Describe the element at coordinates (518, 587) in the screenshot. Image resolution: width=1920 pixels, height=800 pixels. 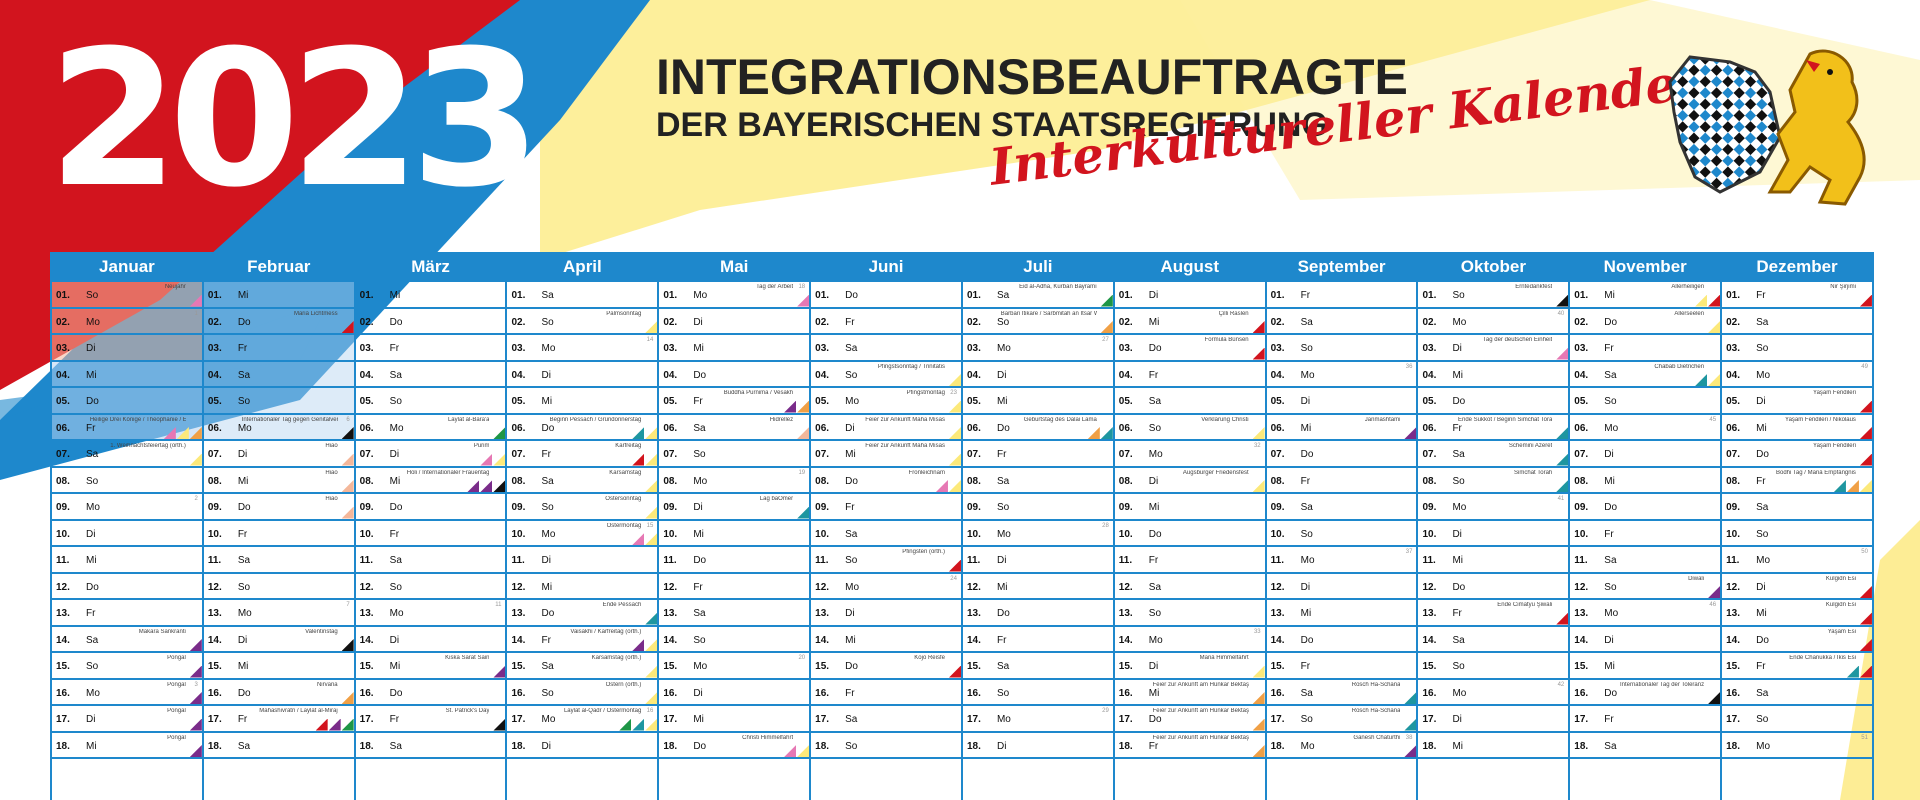
I see `day-number: 12.` at that location.